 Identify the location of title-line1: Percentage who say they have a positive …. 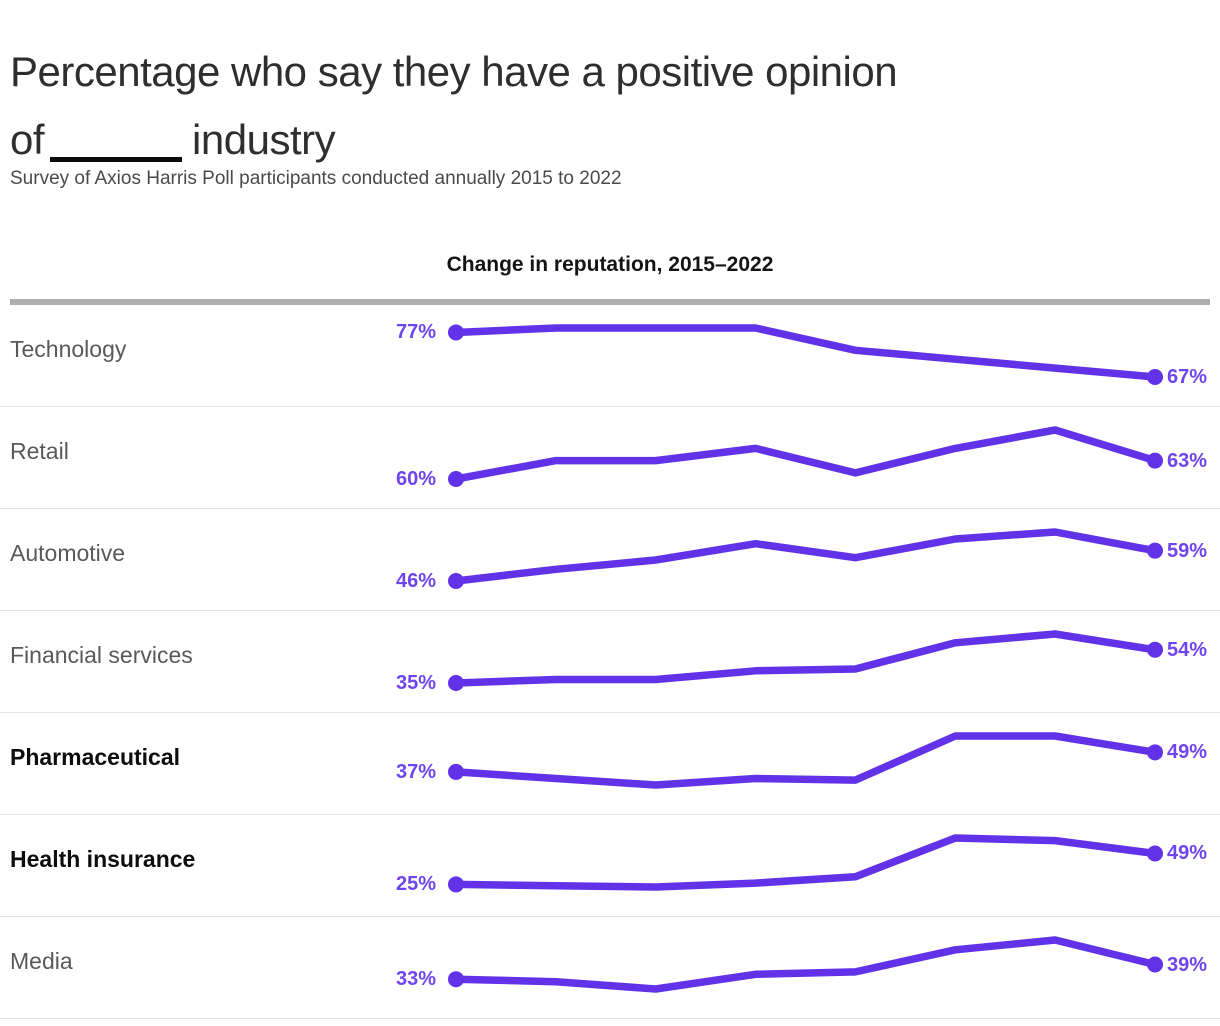
(454, 72).